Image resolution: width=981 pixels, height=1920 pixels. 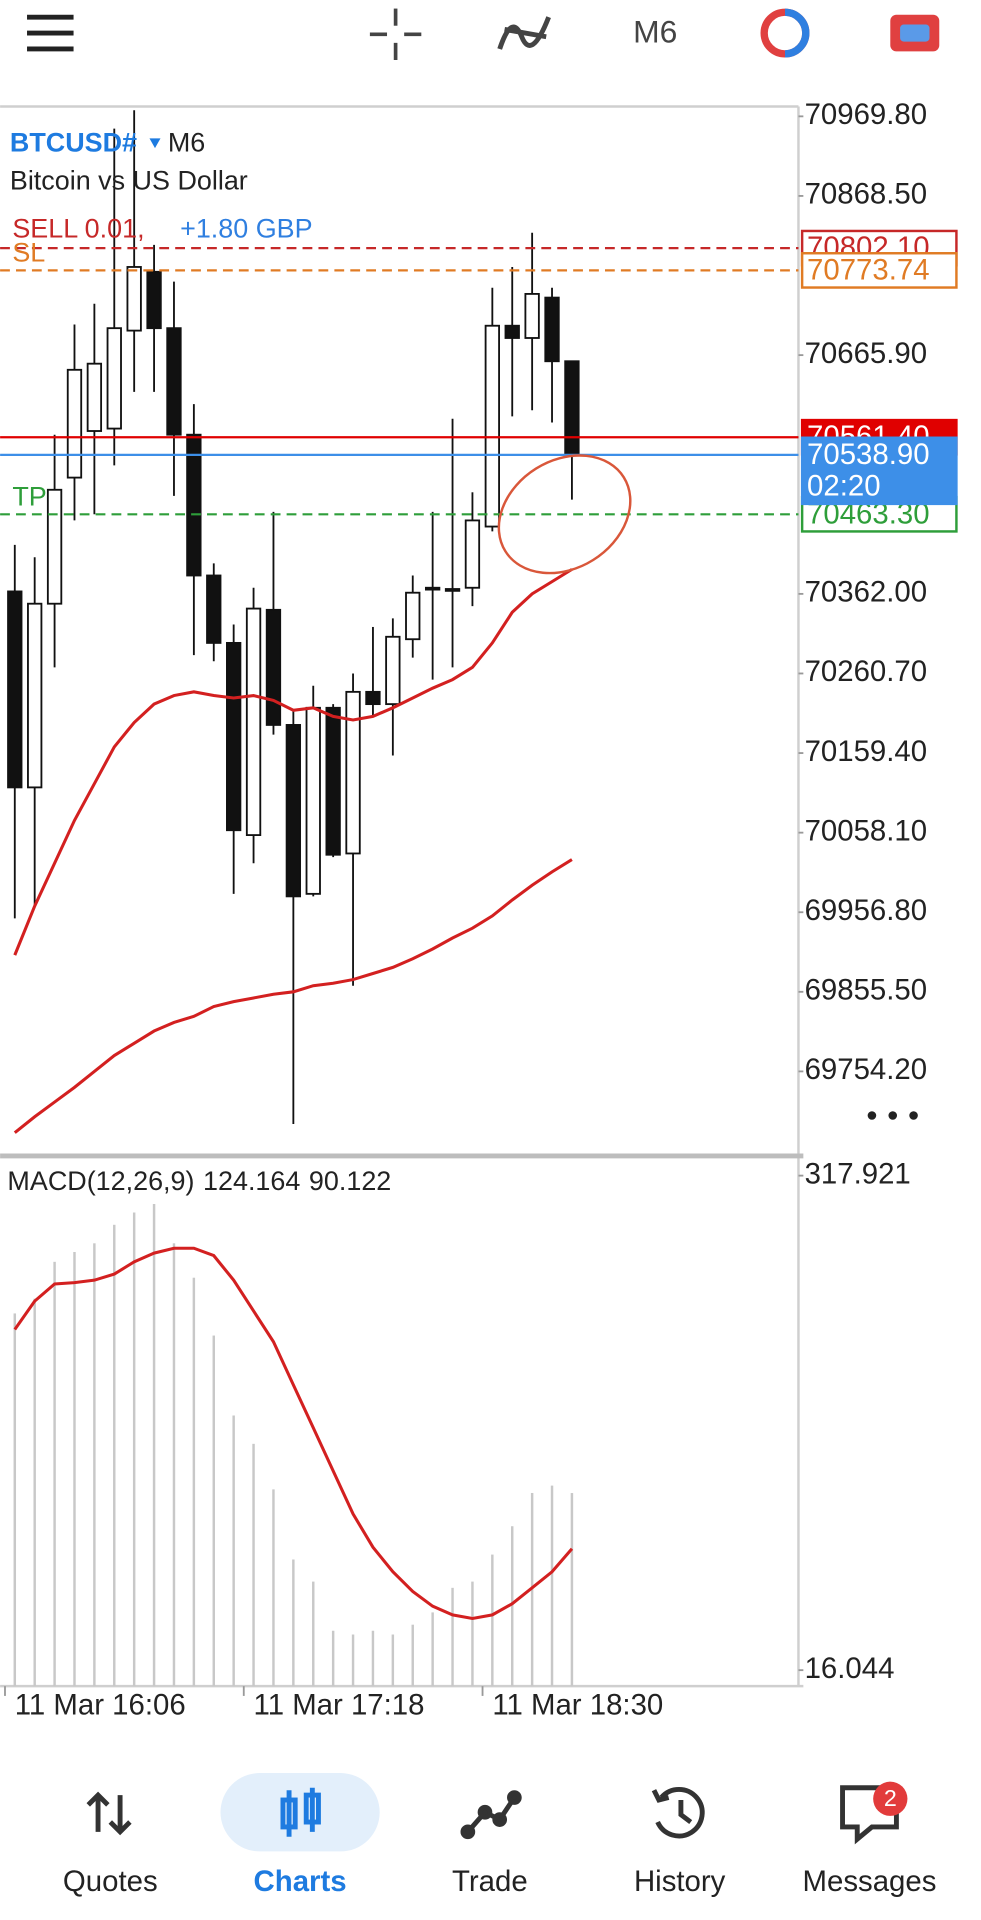 I want to click on more-button, so click(x=892, y=1115).